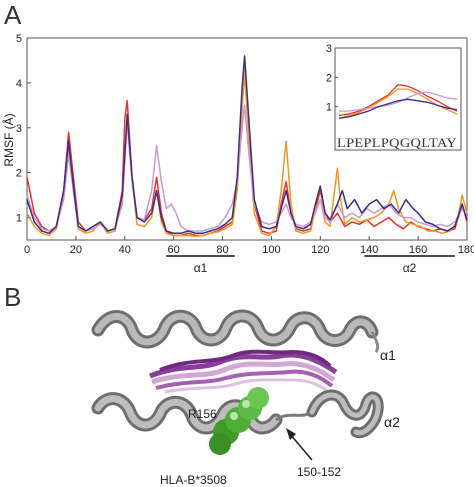 This screenshot has width=474, height=487. I want to click on inset-lines, so click(398, 102).